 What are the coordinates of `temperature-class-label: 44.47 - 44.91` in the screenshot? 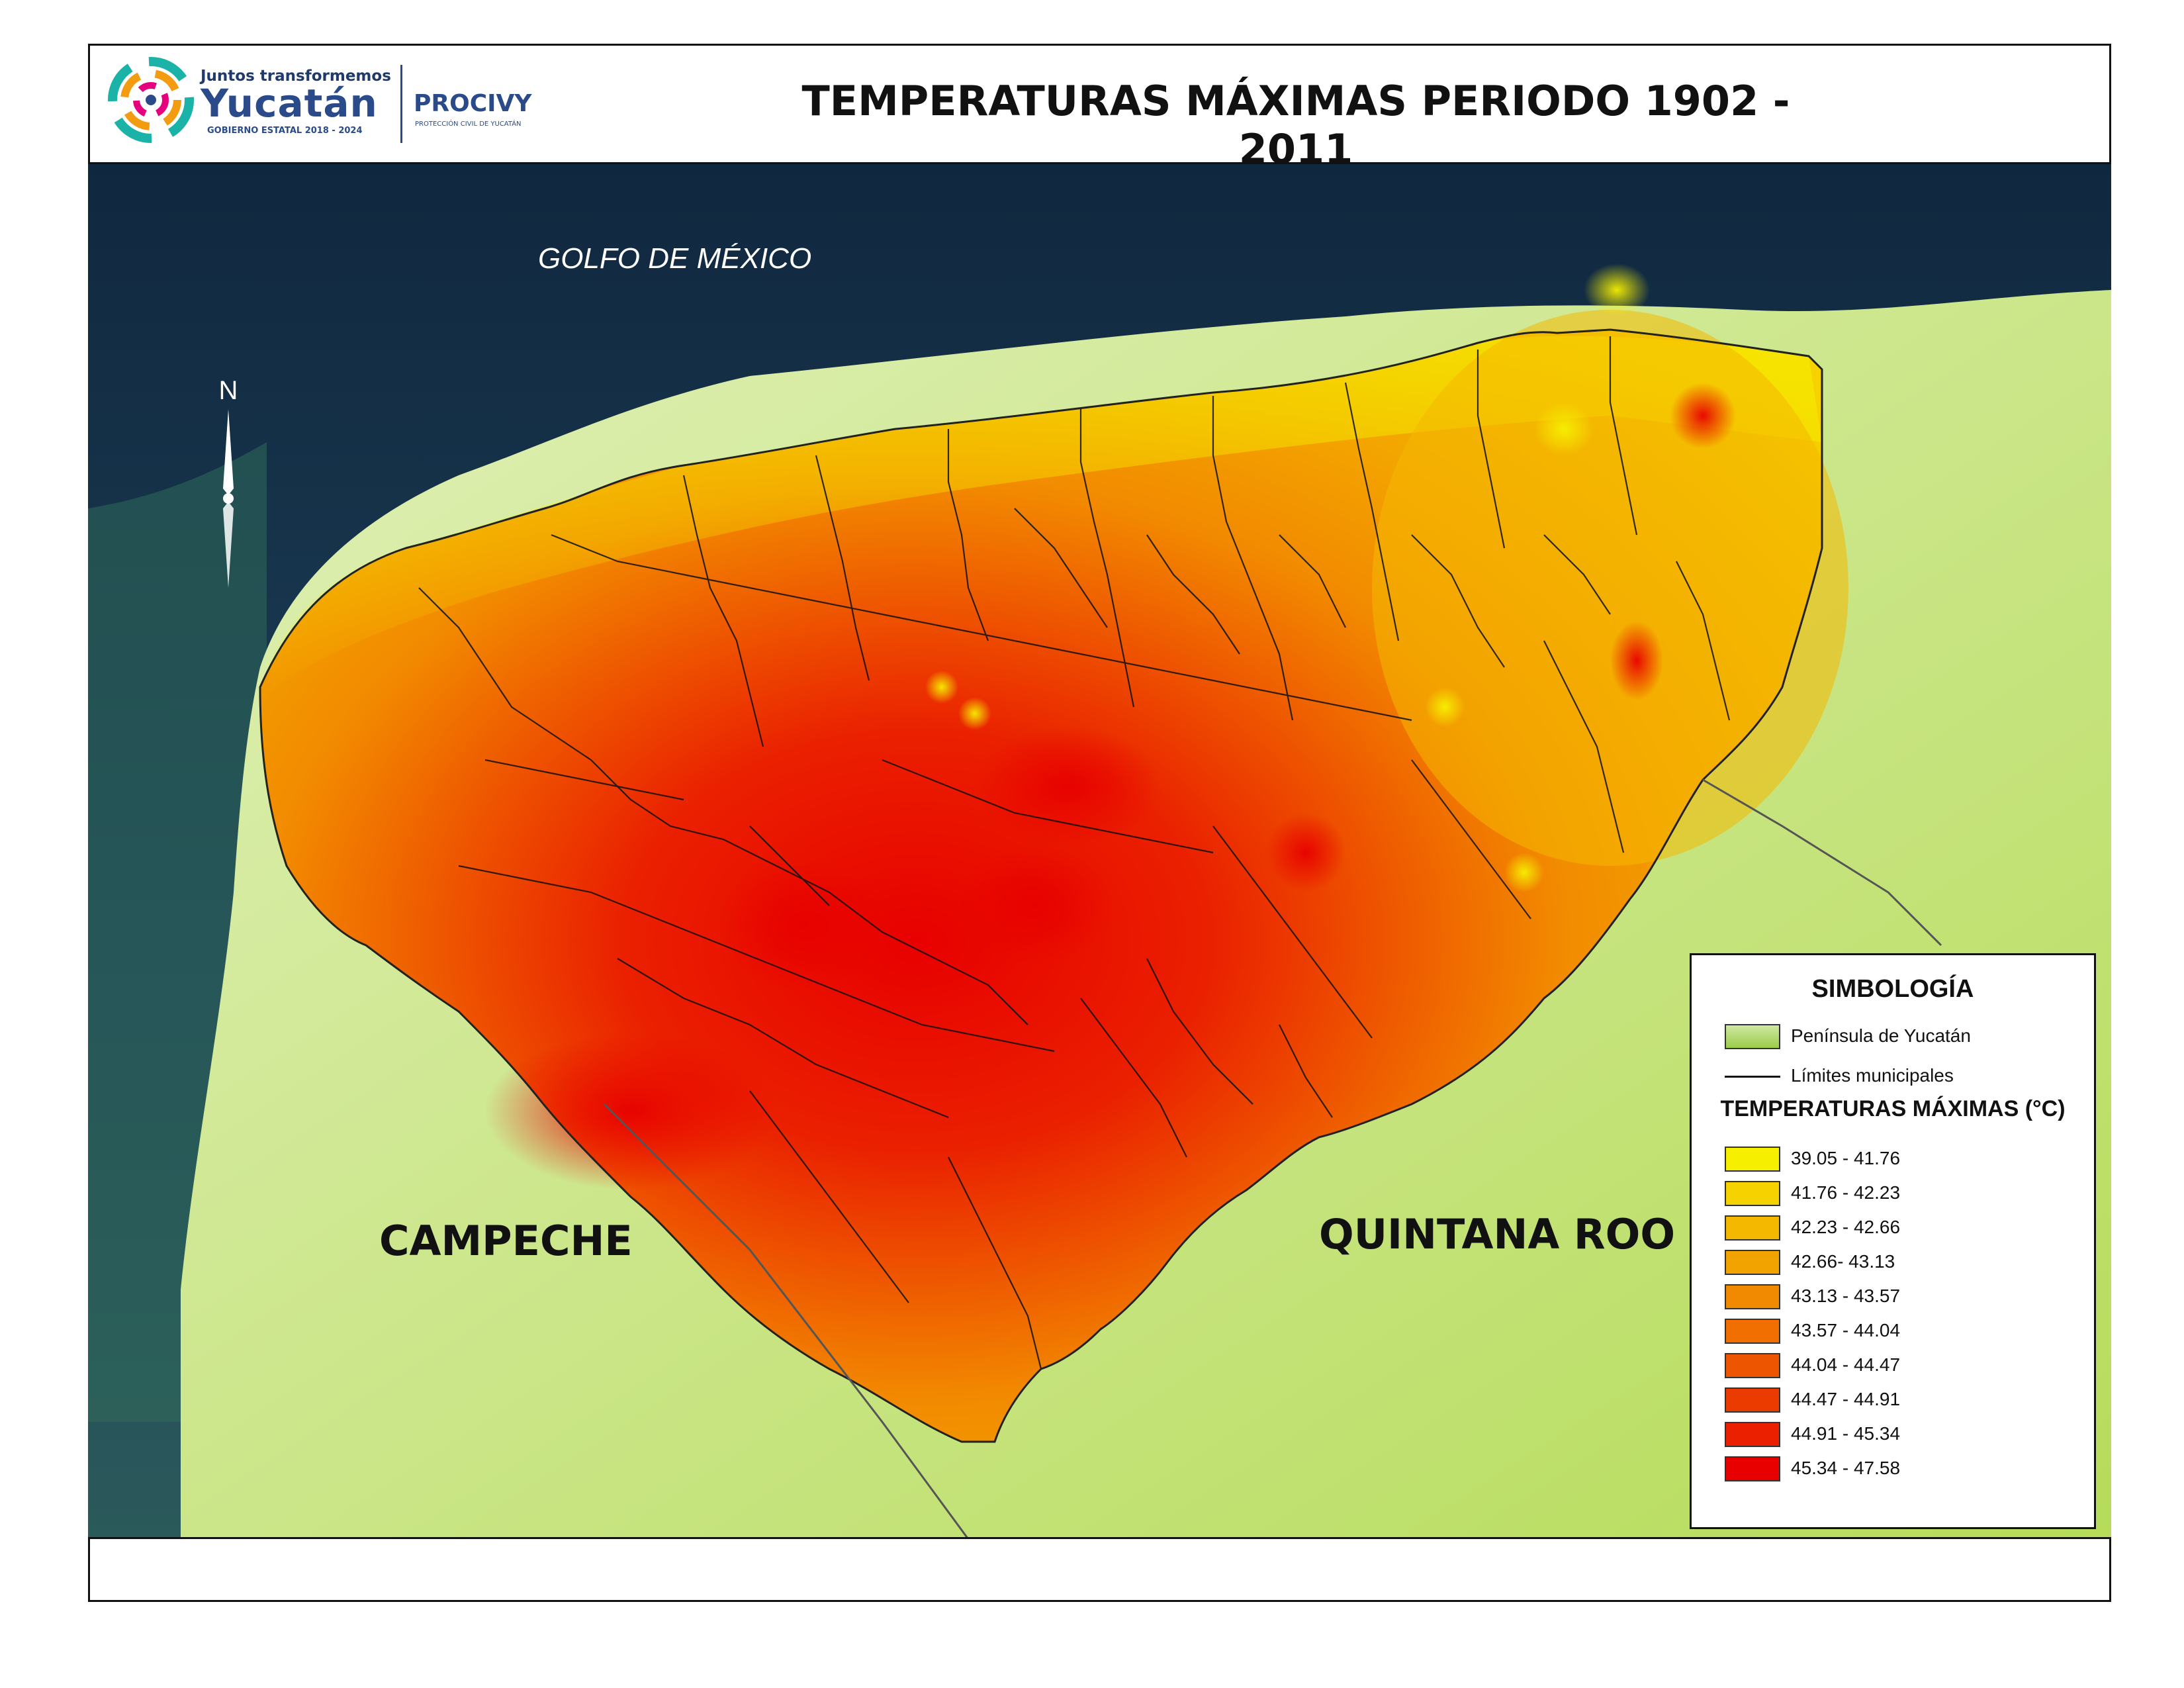 It's located at (1846, 1399).